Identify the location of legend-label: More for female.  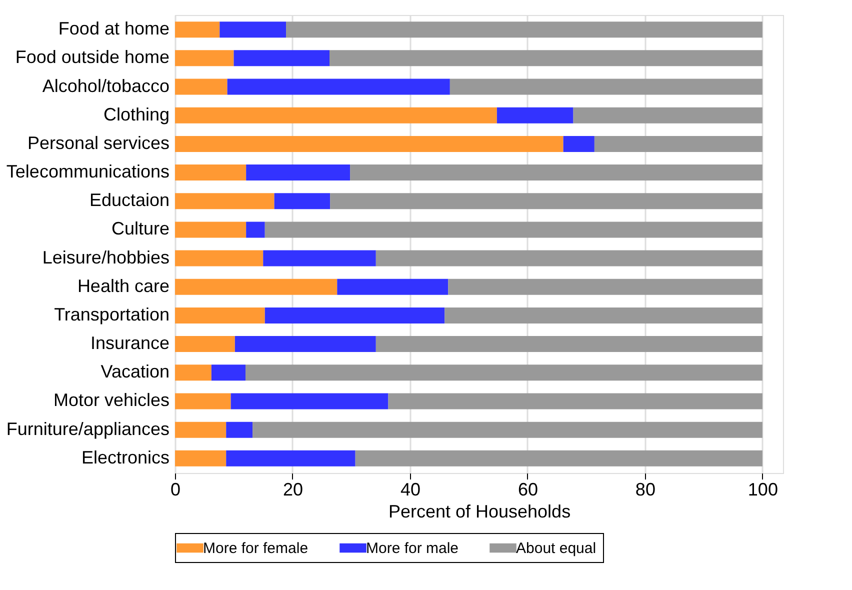
(255, 548).